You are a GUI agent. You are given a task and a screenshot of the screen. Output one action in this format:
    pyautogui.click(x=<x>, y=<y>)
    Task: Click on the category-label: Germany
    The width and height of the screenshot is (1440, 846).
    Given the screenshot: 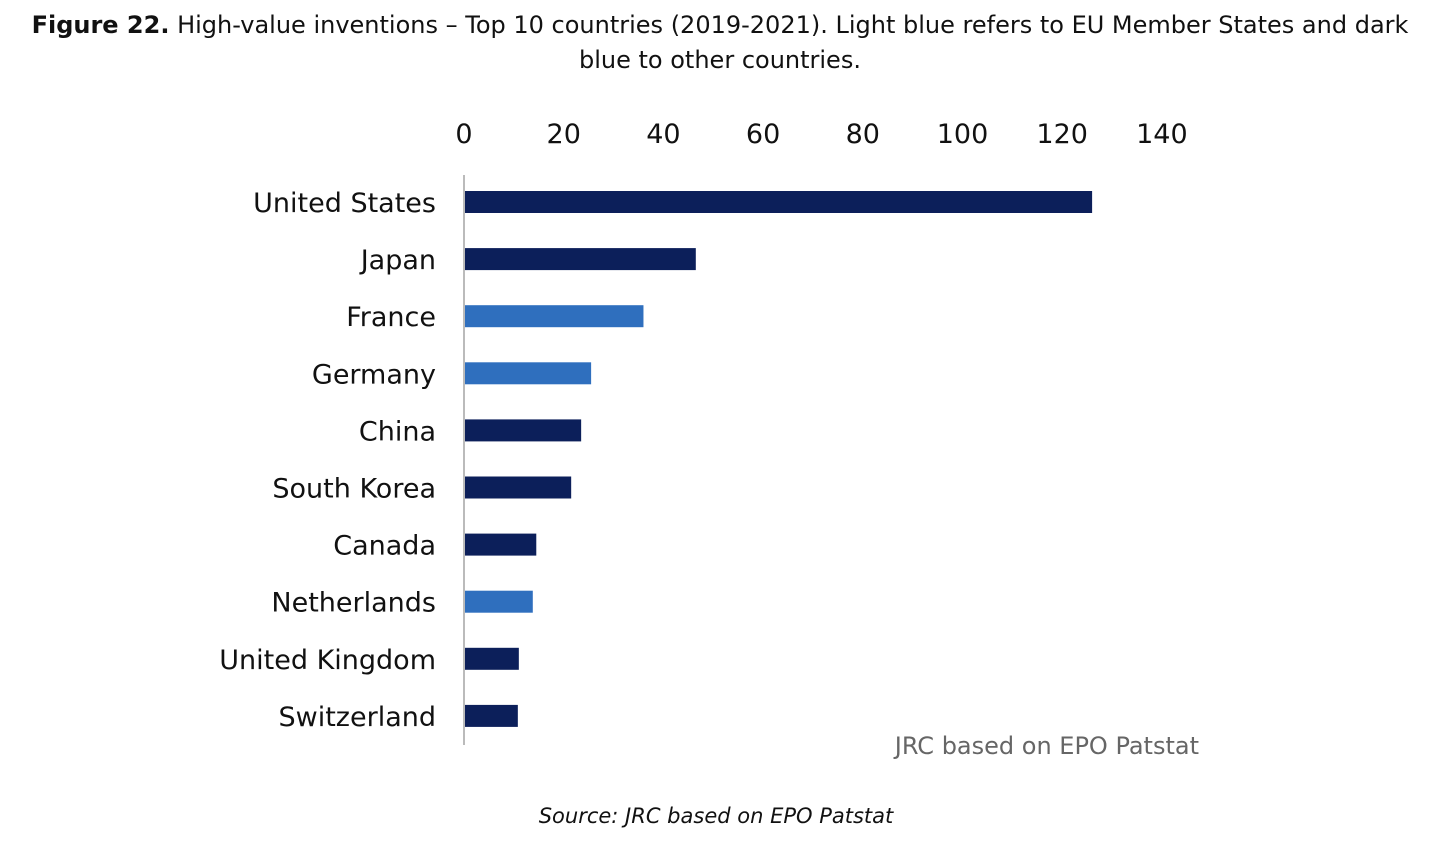 What is the action you would take?
    pyautogui.click(x=374, y=374)
    